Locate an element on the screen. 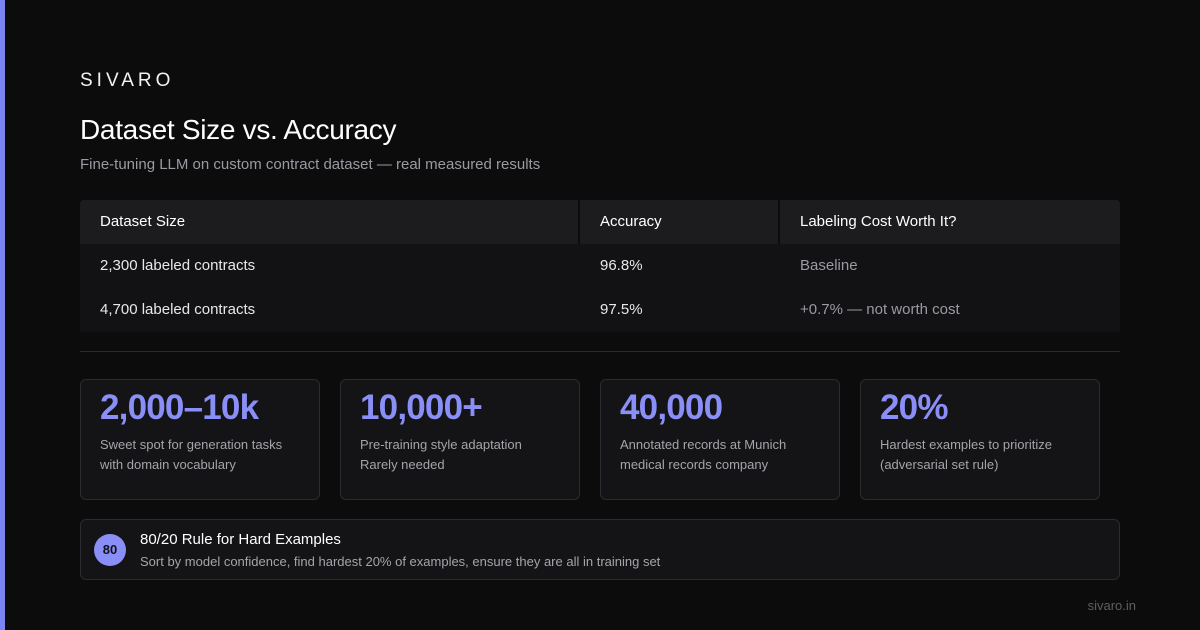 The image size is (1200, 630). stat-description-line: Hardest examples to prioritize is located at coordinates (966, 444).